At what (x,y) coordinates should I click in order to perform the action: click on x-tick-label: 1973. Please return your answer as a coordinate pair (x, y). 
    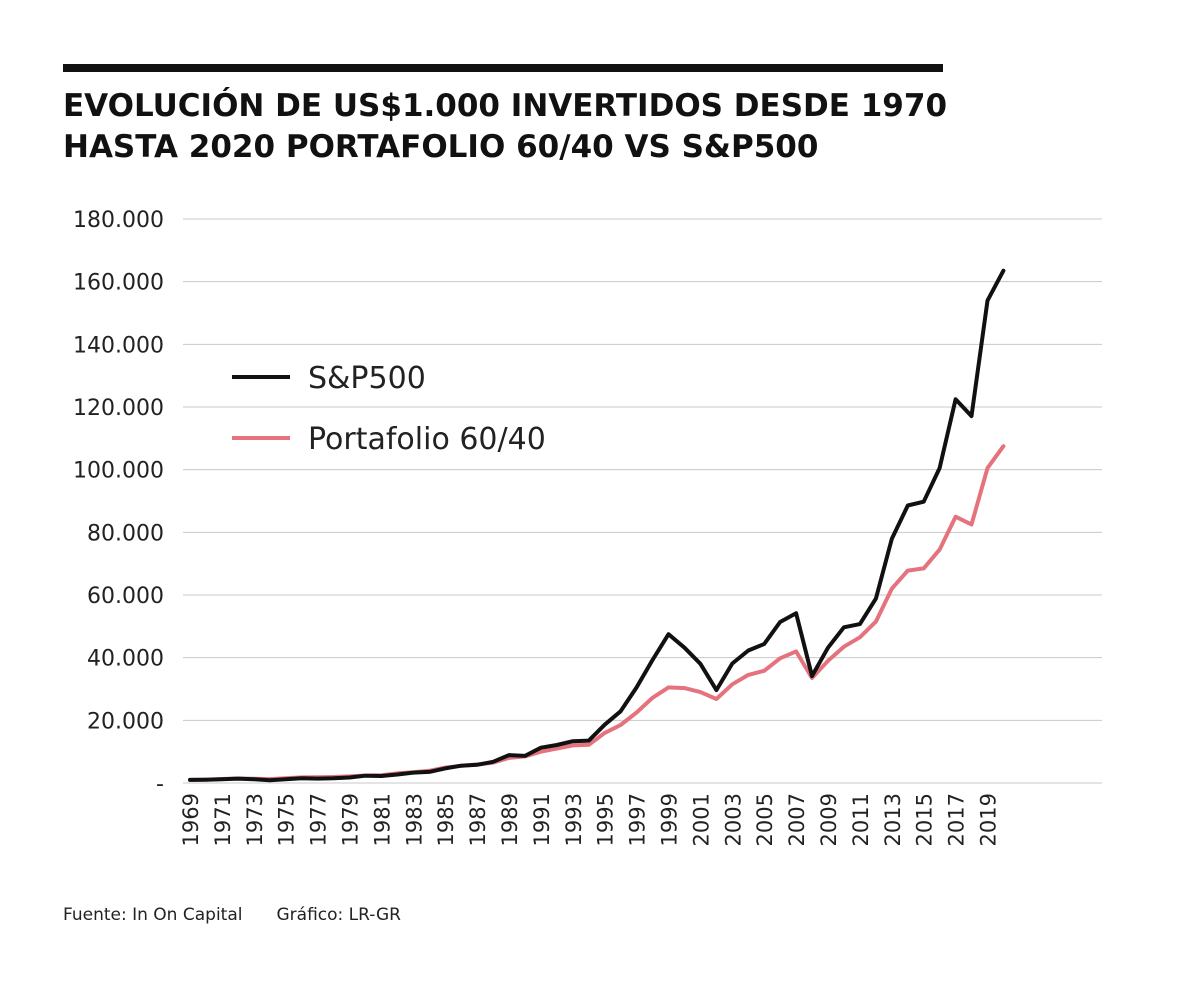
    Looking at the image, I should click on (255, 819).